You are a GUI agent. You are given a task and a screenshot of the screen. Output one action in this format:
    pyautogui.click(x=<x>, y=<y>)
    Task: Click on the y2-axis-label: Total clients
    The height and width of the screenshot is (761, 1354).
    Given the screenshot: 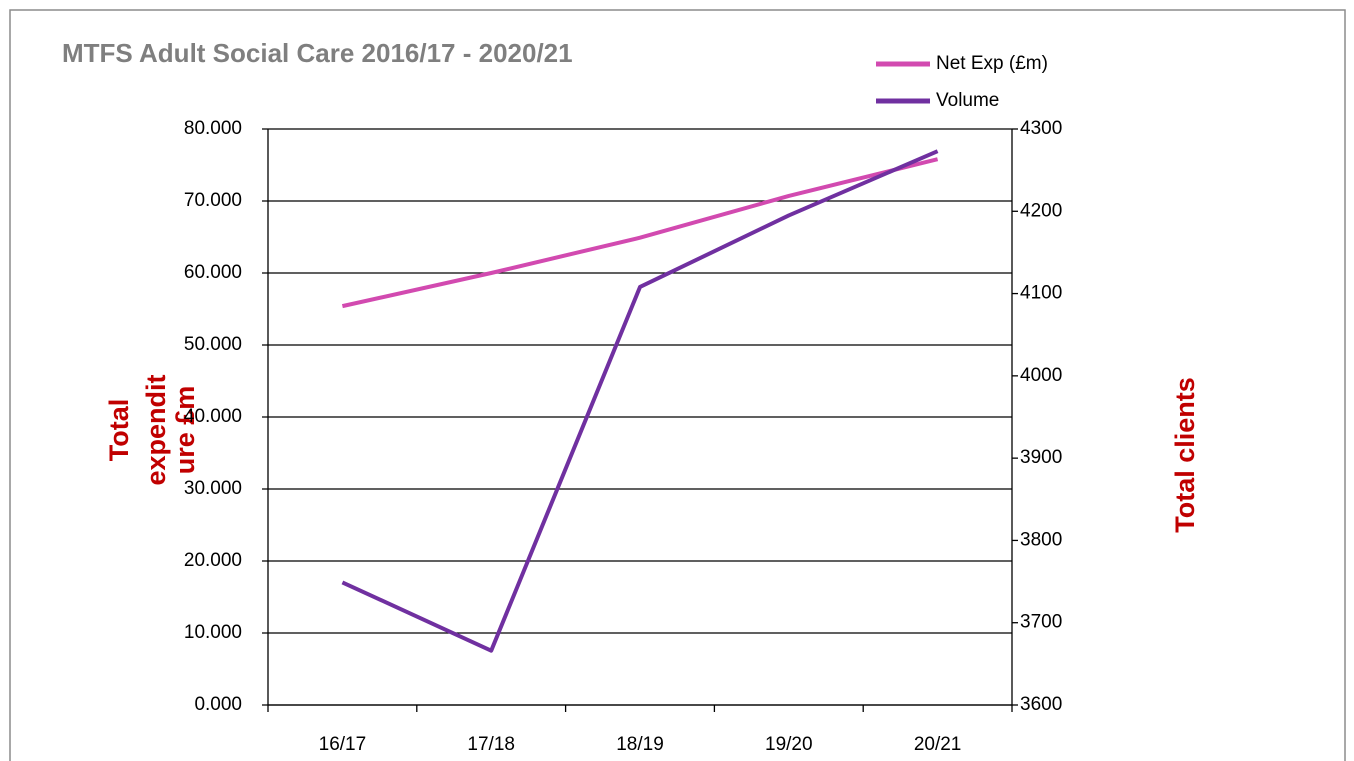 What is the action you would take?
    pyautogui.click(x=1185, y=455)
    